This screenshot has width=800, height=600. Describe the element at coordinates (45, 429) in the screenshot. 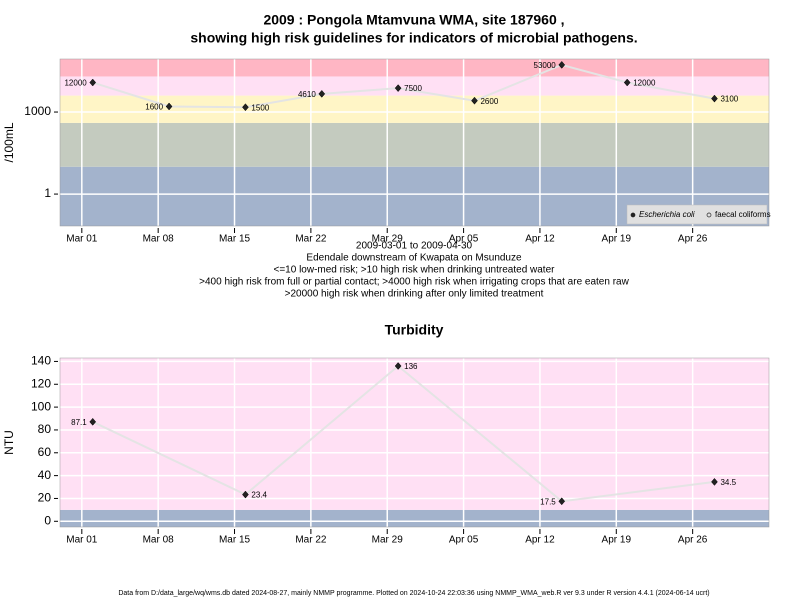

I see `y-tick-label: 80` at that location.